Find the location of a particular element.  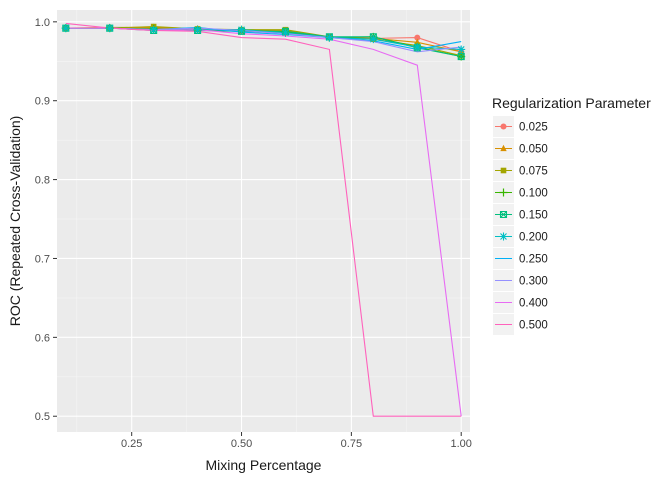

legend-label-0.050: 0.050 is located at coordinates (533, 150).